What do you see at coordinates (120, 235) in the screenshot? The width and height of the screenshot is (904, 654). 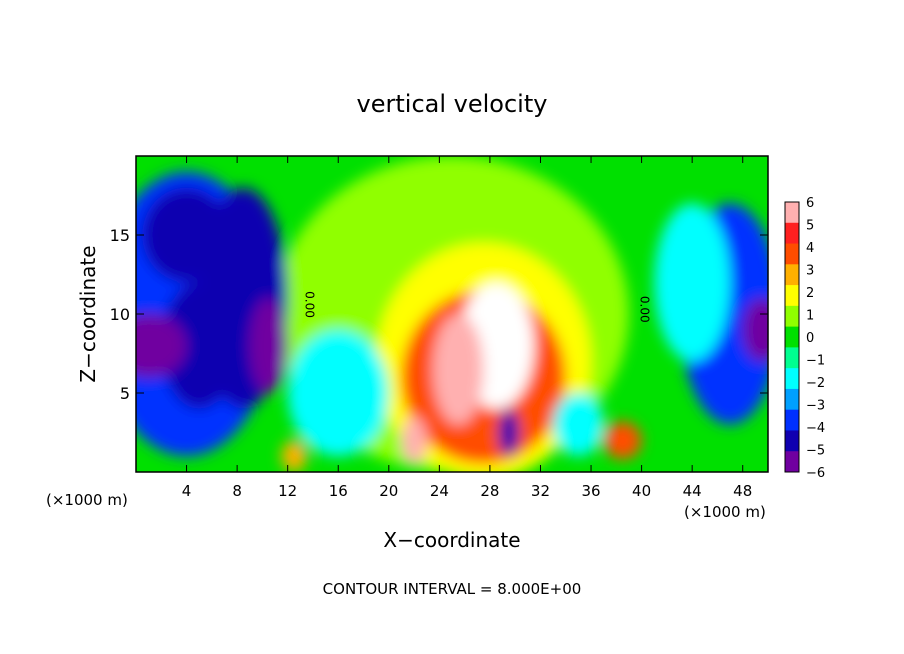 I see `y-tick-label-2: 15` at bounding box center [120, 235].